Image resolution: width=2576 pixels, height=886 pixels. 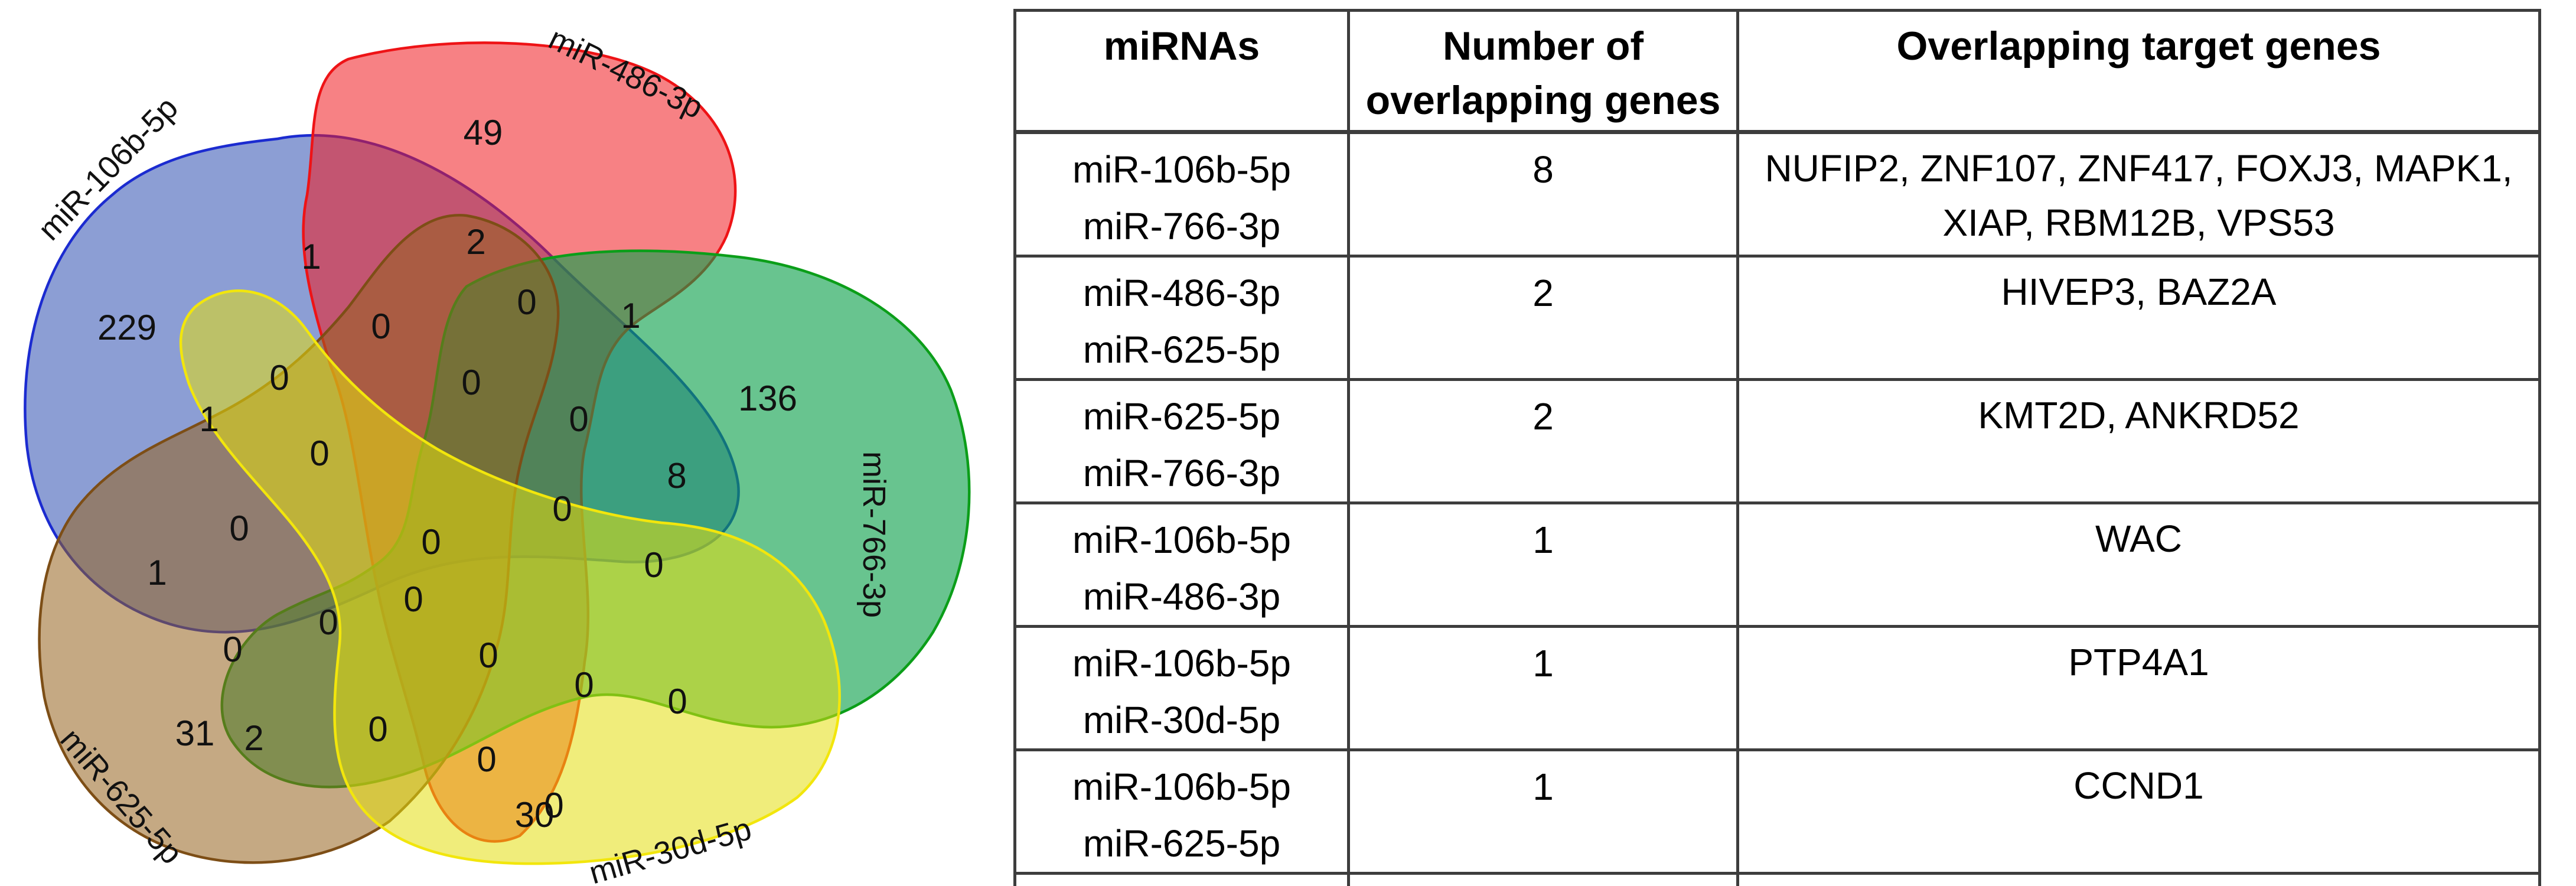 I want to click on mirna-pair-cell: miR-106b-5p miR-625-5p, so click(x=1182, y=811).